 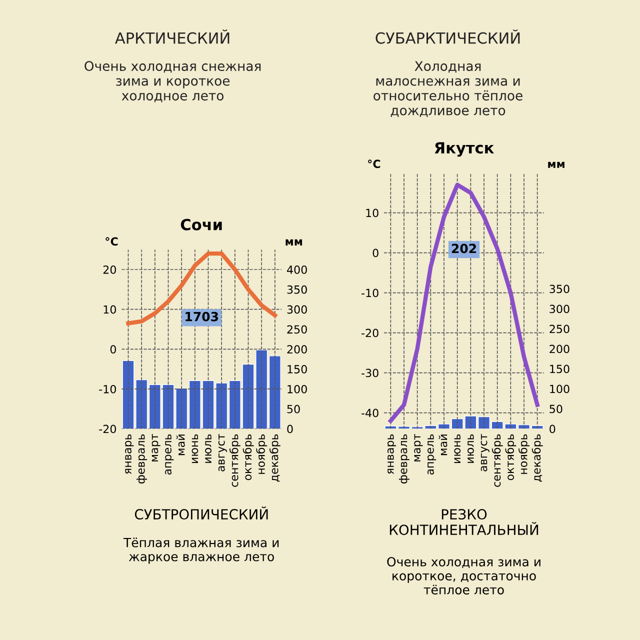 I want to click on annotation: 202, so click(x=464, y=249).